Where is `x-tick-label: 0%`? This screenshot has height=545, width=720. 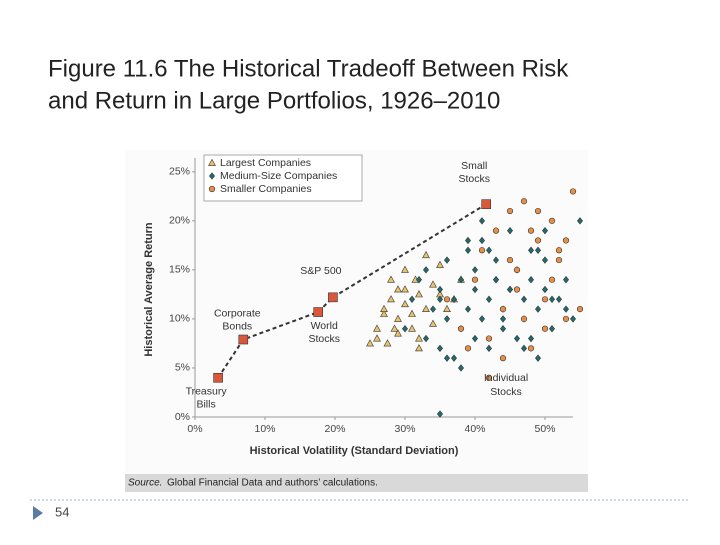
x-tick-label: 0% is located at coordinates (194, 429).